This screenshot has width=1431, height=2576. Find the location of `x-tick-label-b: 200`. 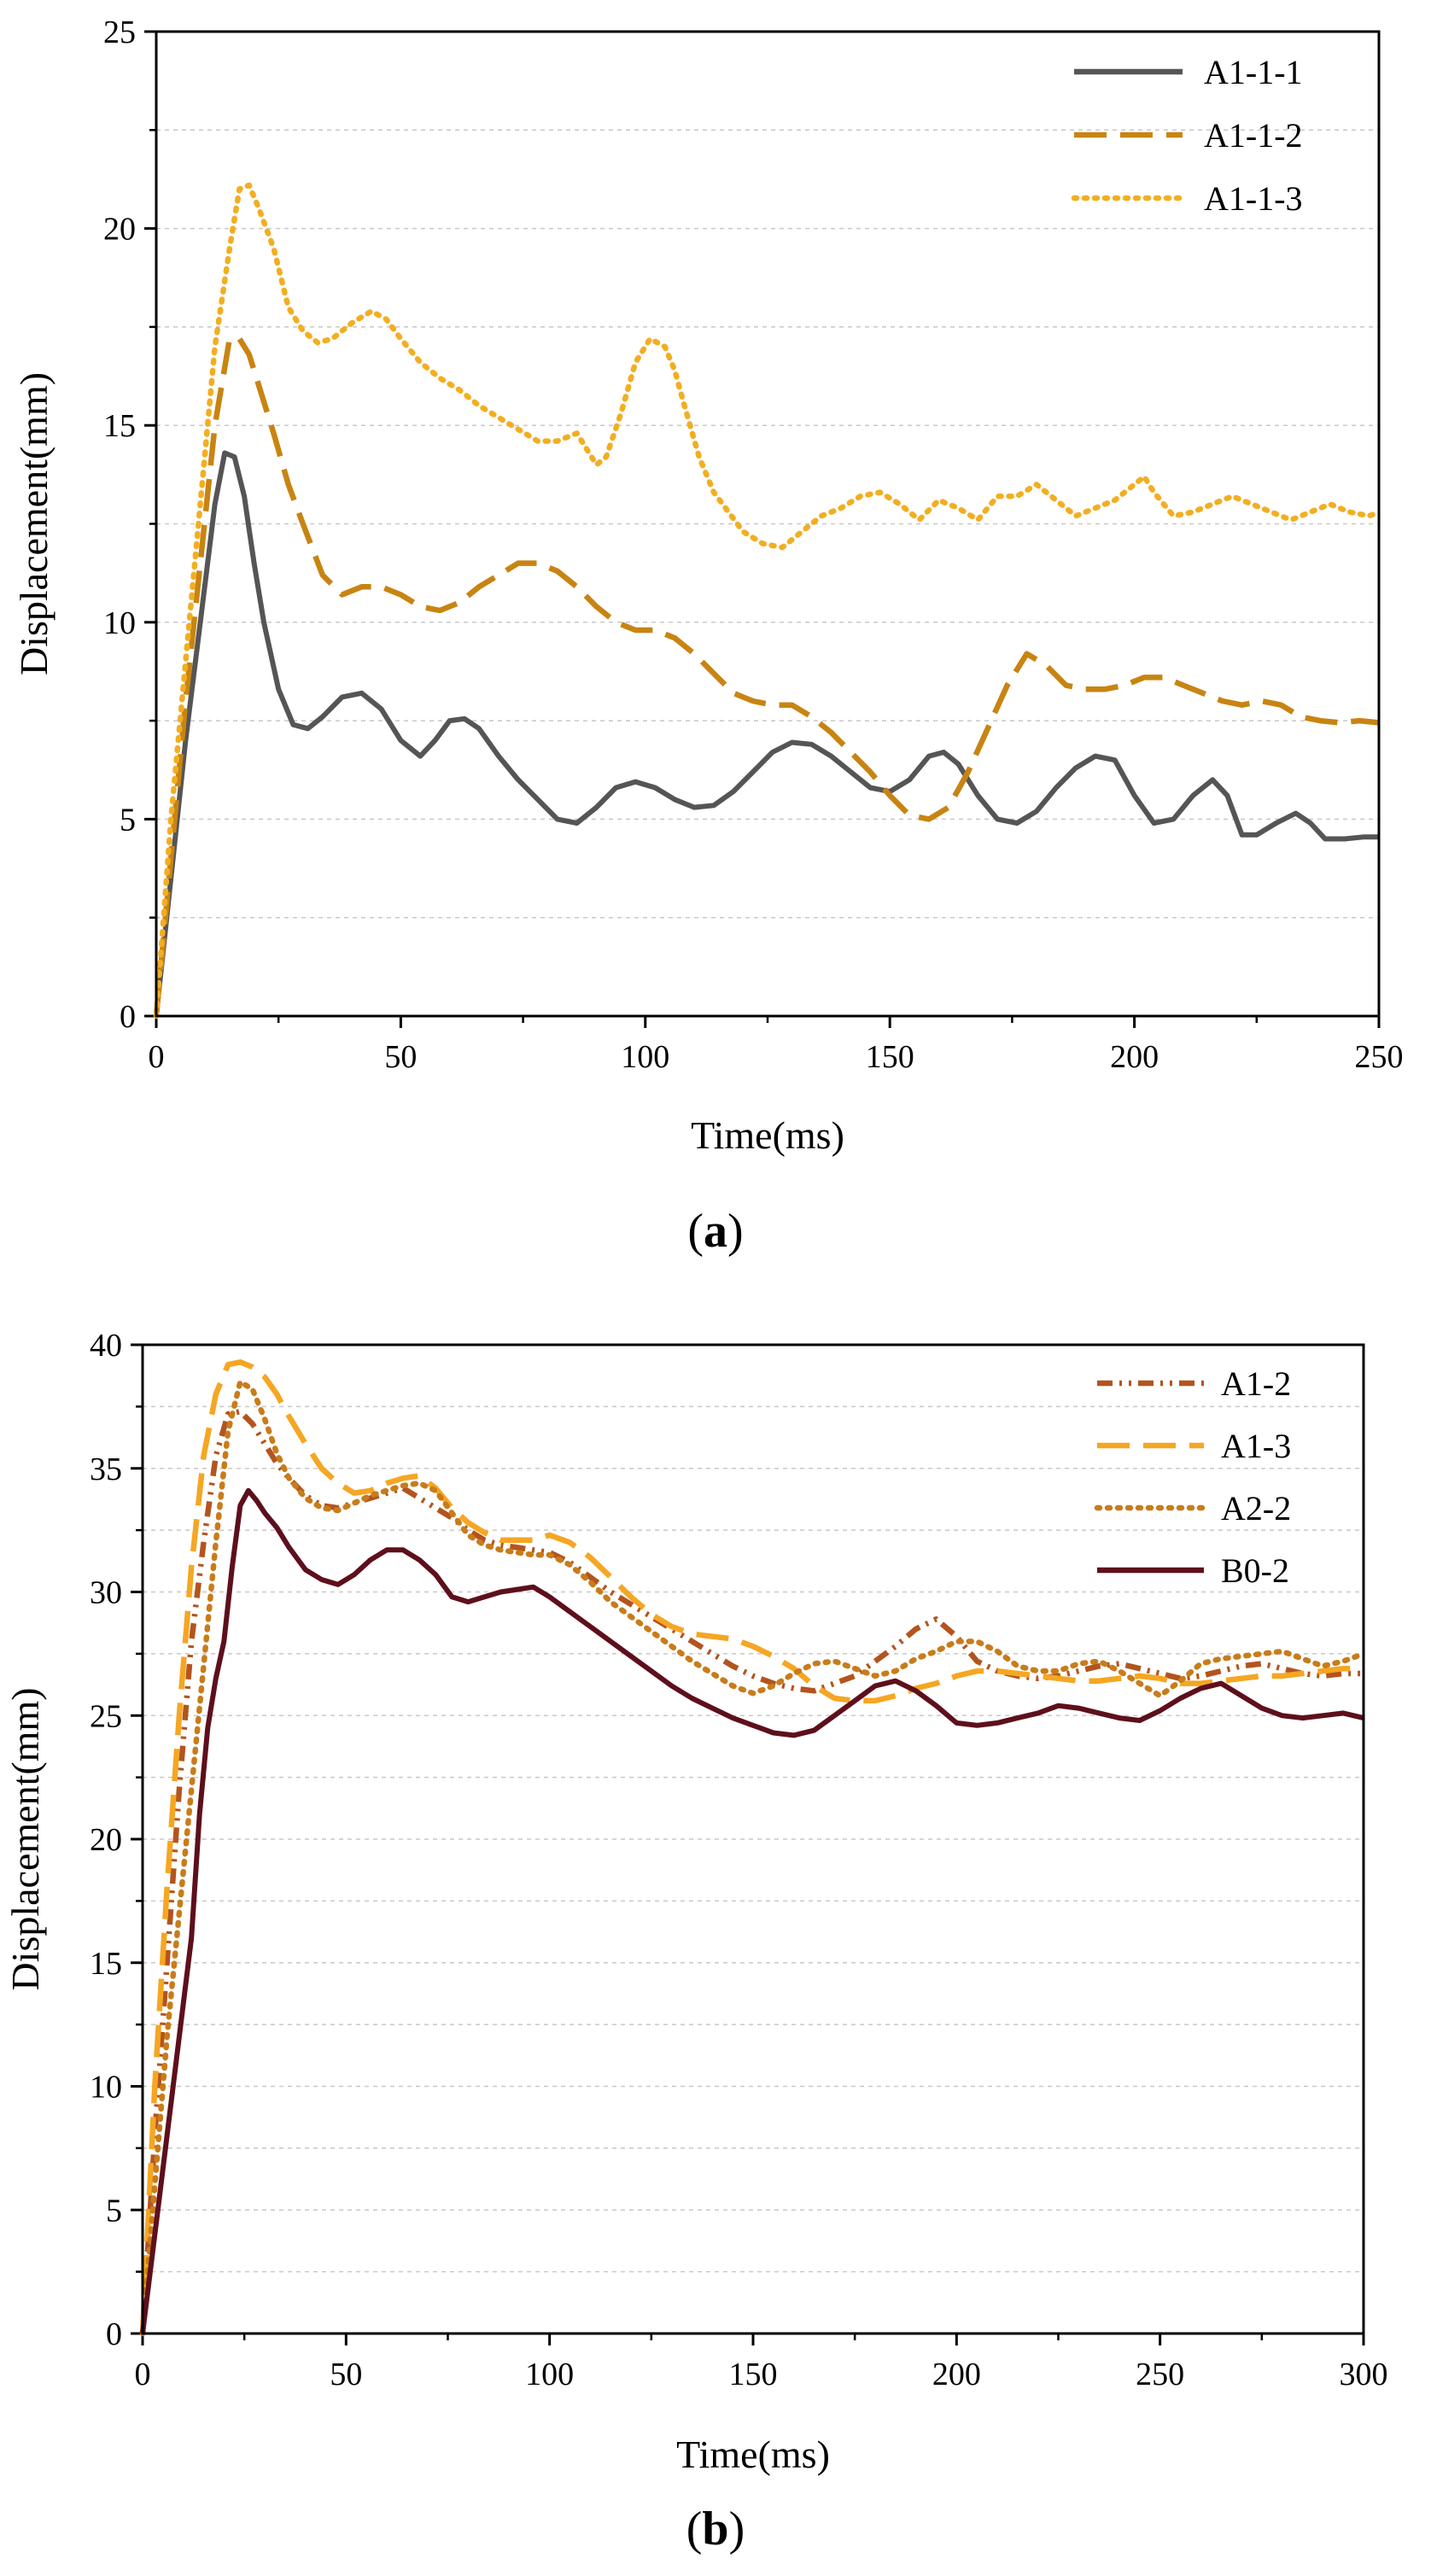

x-tick-label-b: 200 is located at coordinates (957, 2374).